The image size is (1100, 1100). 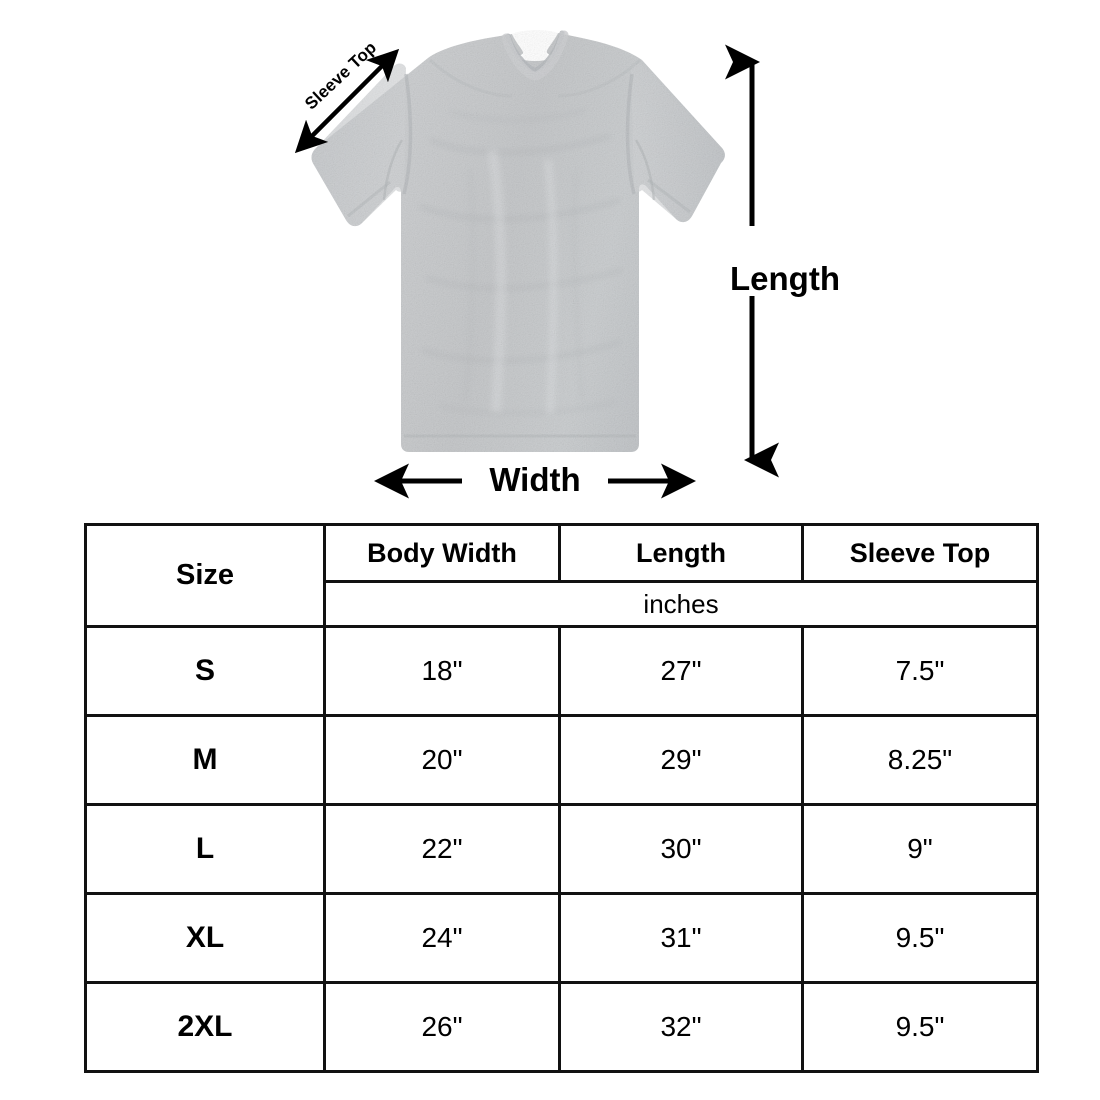 What do you see at coordinates (681, 760) in the screenshot?
I see `cell-length-m: 29"` at bounding box center [681, 760].